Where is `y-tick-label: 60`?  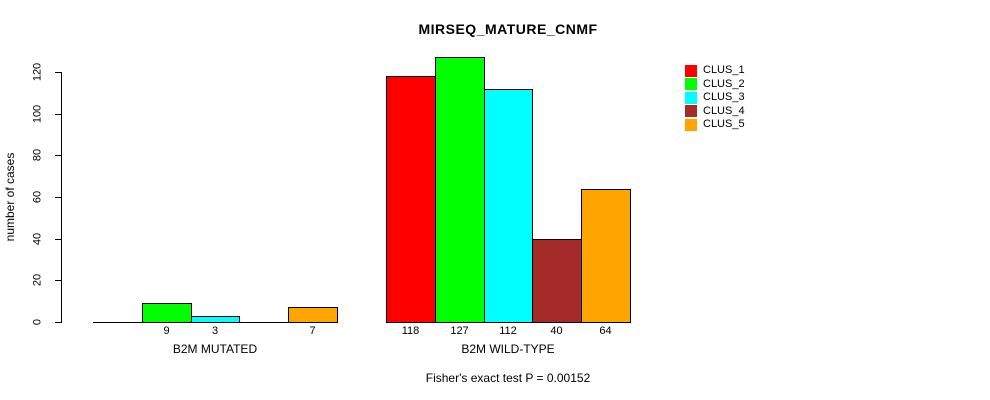
y-tick-label: 60 is located at coordinates (37, 197).